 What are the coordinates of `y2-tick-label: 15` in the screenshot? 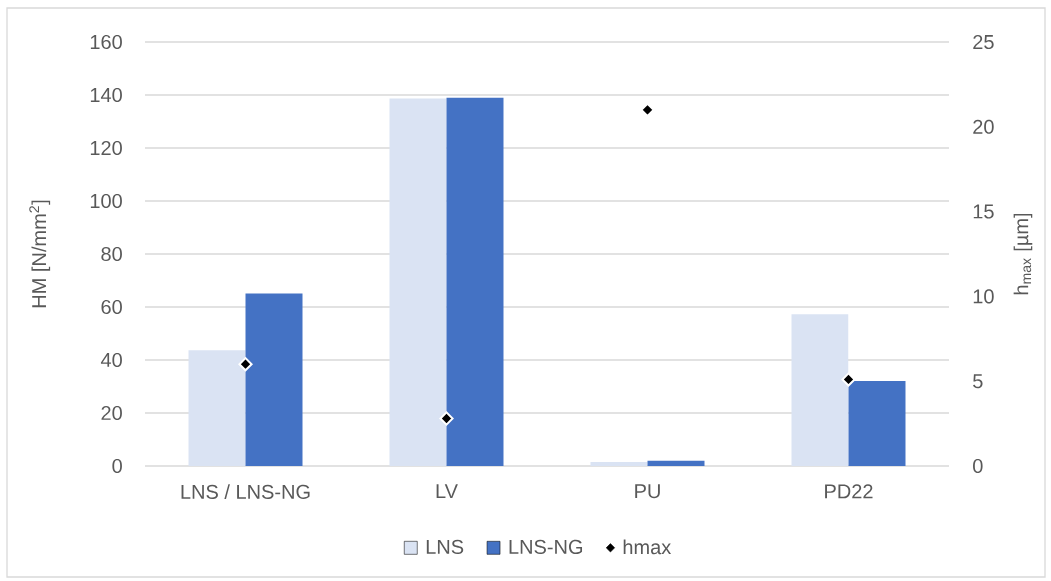 It's located at (983, 211).